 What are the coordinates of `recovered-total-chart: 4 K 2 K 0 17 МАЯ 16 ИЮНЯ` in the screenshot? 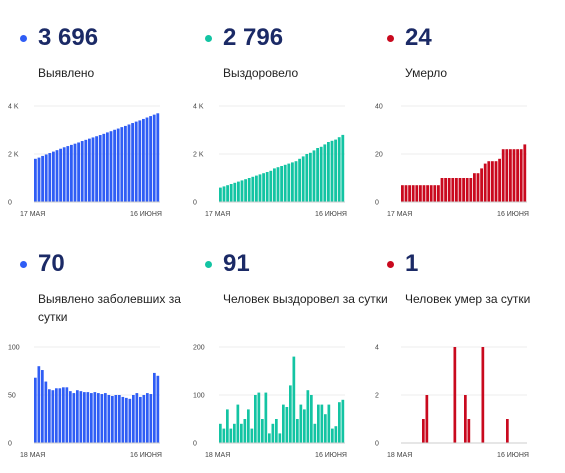 It's located at (270, 161).